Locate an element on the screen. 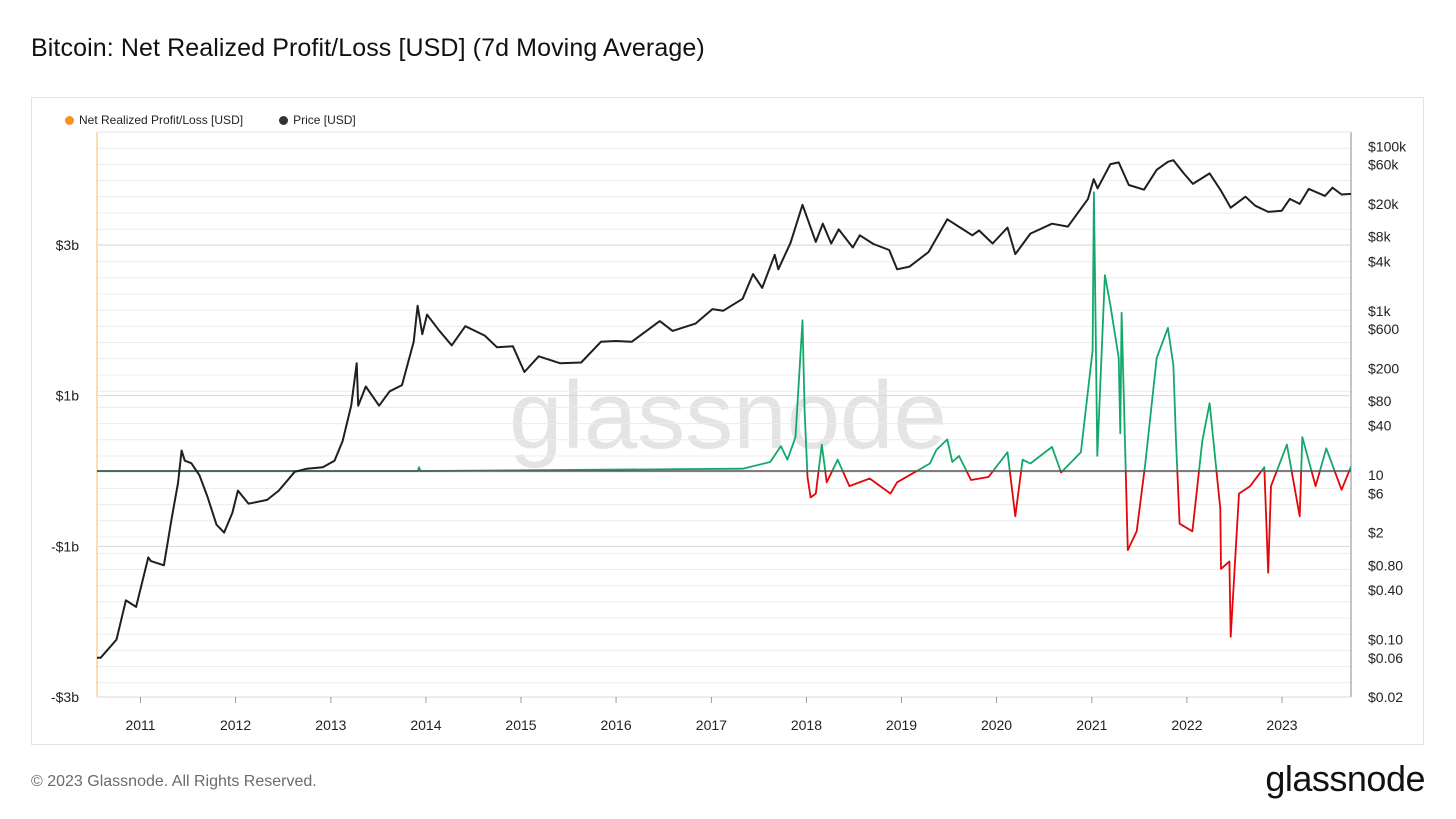 This screenshot has width=1456, height=819. x-tick-label: 2021 is located at coordinates (1091, 725).